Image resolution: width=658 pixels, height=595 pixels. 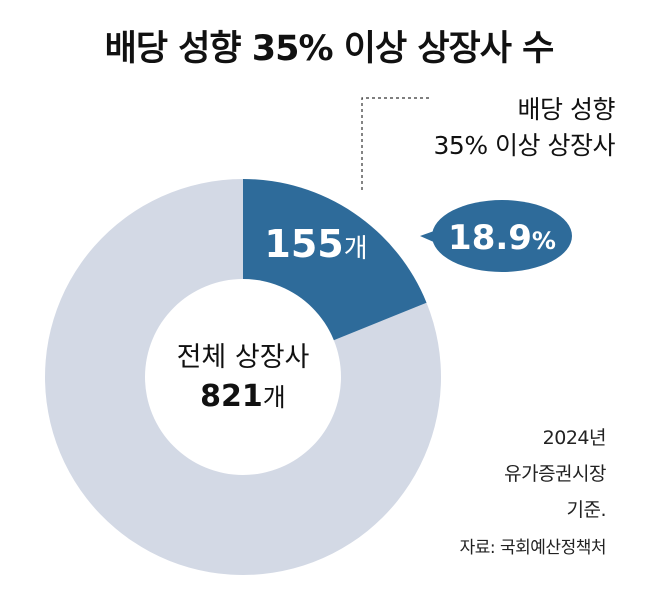 I want to click on donut-hole, so click(x=243, y=377).